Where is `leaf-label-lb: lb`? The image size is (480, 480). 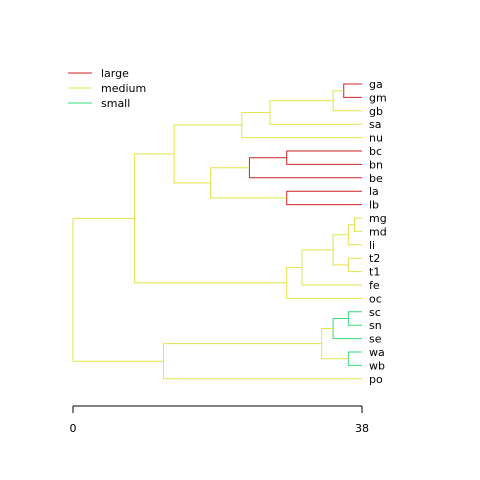 leaf-label-lb: lb is located at coordinates (374, 205).